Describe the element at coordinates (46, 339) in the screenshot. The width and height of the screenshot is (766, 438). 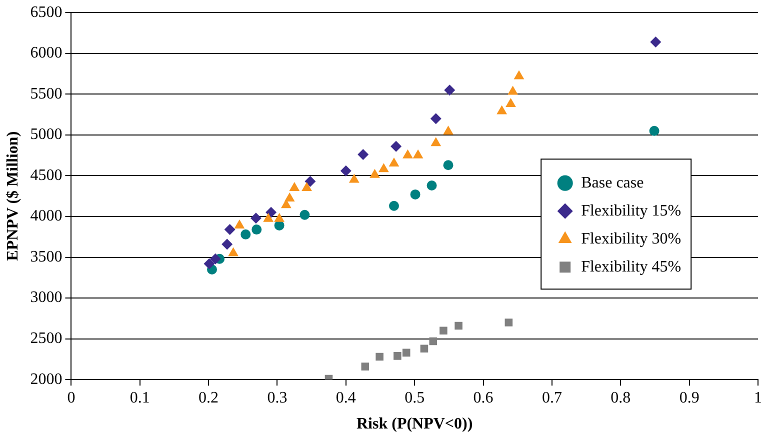
I see `y-tick-label: 2500` at that location.